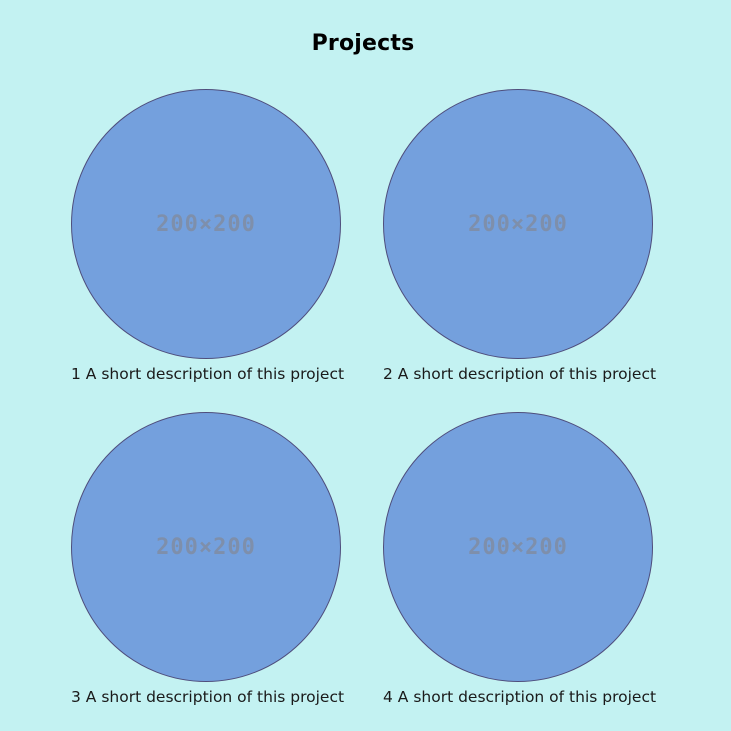 This screenshot has width=731, height=731. I want to click on project-description-3: 3 A short description of this project, so click(208, 697).